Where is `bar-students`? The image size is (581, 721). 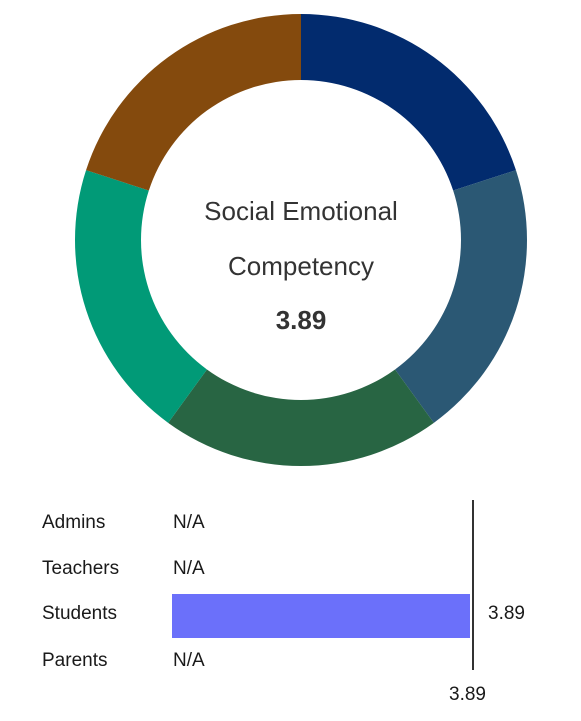
bar-students is located at coordinates (321, 616).